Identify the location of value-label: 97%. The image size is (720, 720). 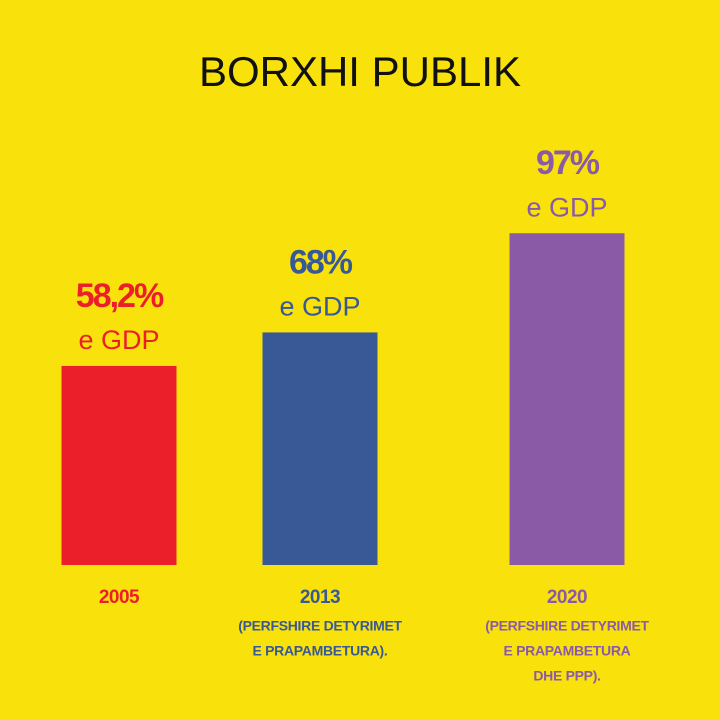
(568, 163).